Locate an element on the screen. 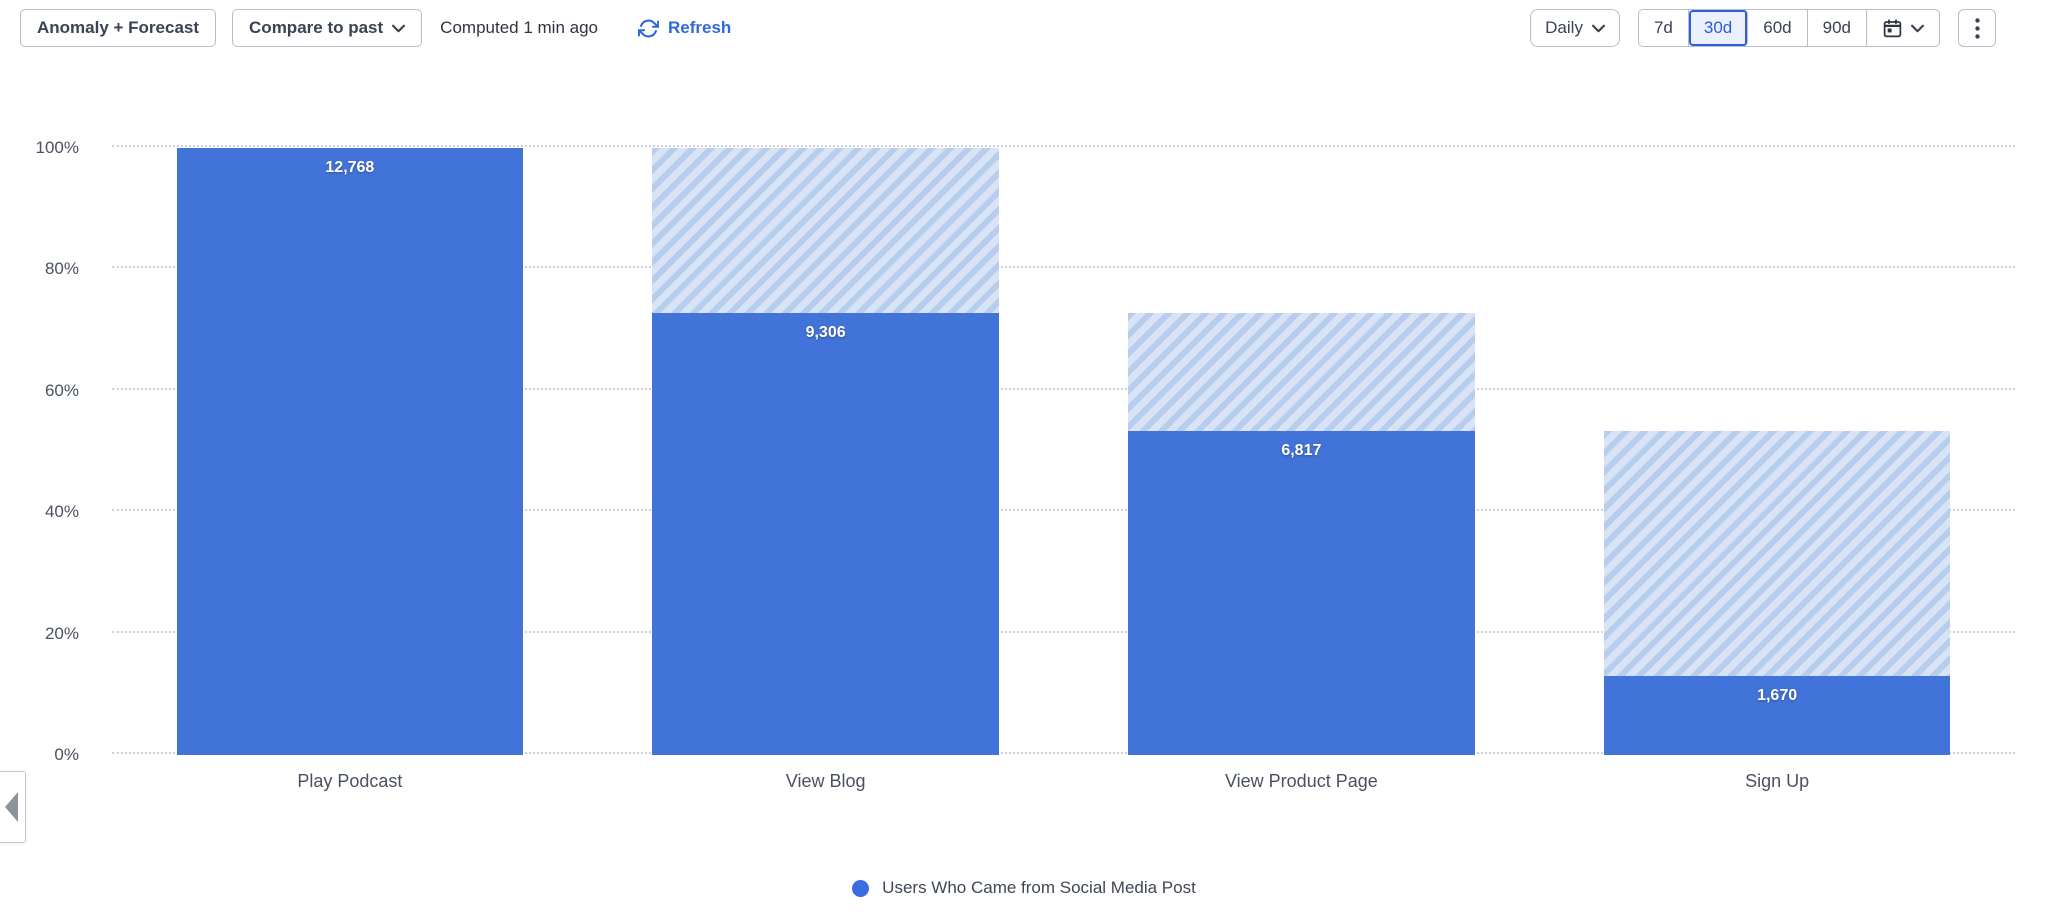 This screenshot has height=912, width=2048. anomaly-forecast-button: Anomaly + Forecast is located at coordinates (118, 28).